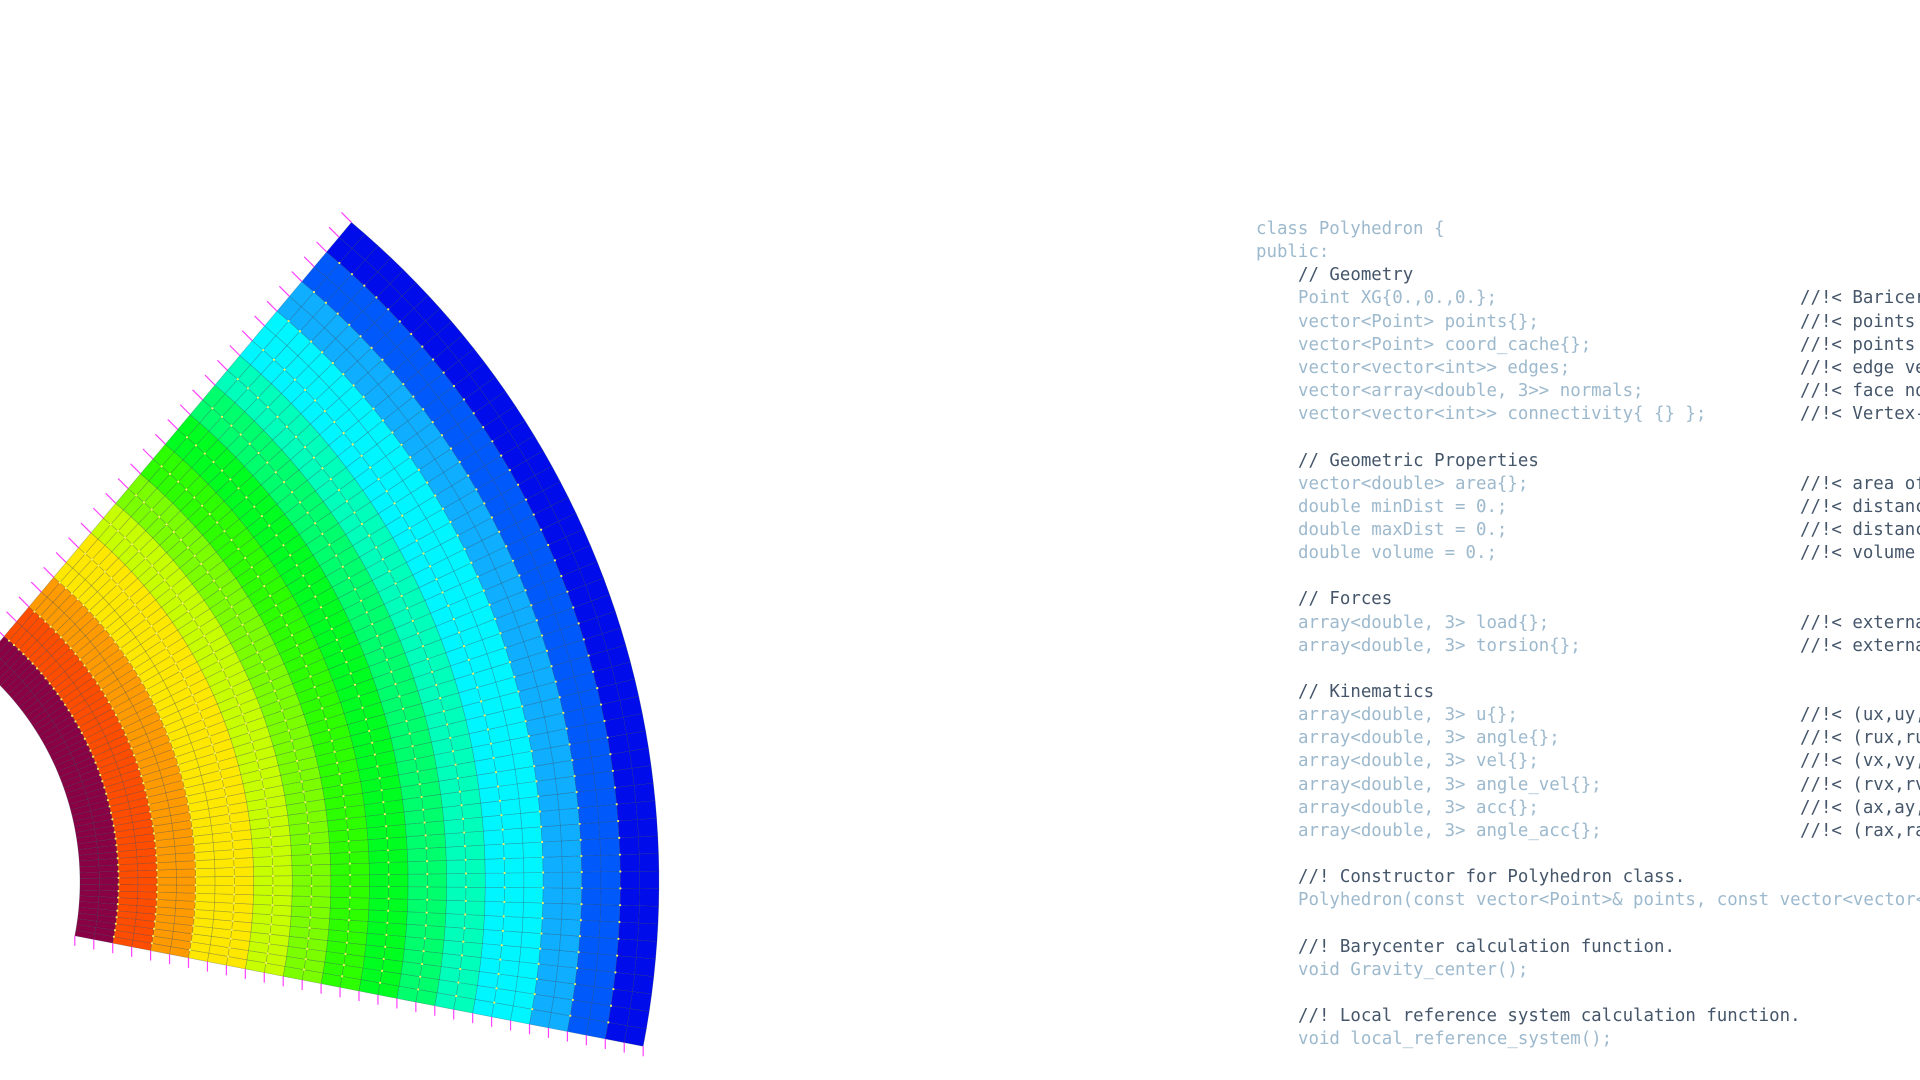 The image size is (1920, 1080). Describe the element at coordinates (1860, 807) in the screenshot. I see `code-comment: //!< (ax,ay,` at that location.